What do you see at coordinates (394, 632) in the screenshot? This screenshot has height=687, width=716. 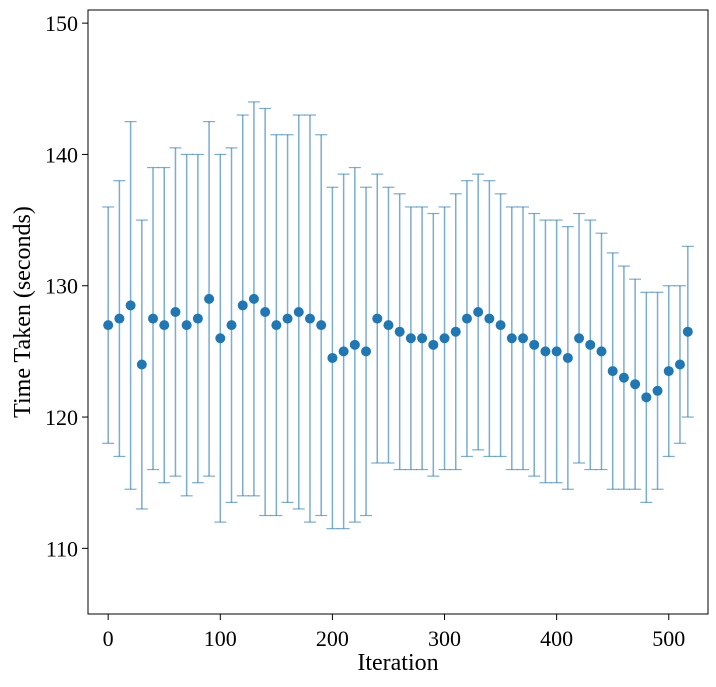 I see `x-axis: 0 100 200 300 400 500` at bounding box center [394, 632].